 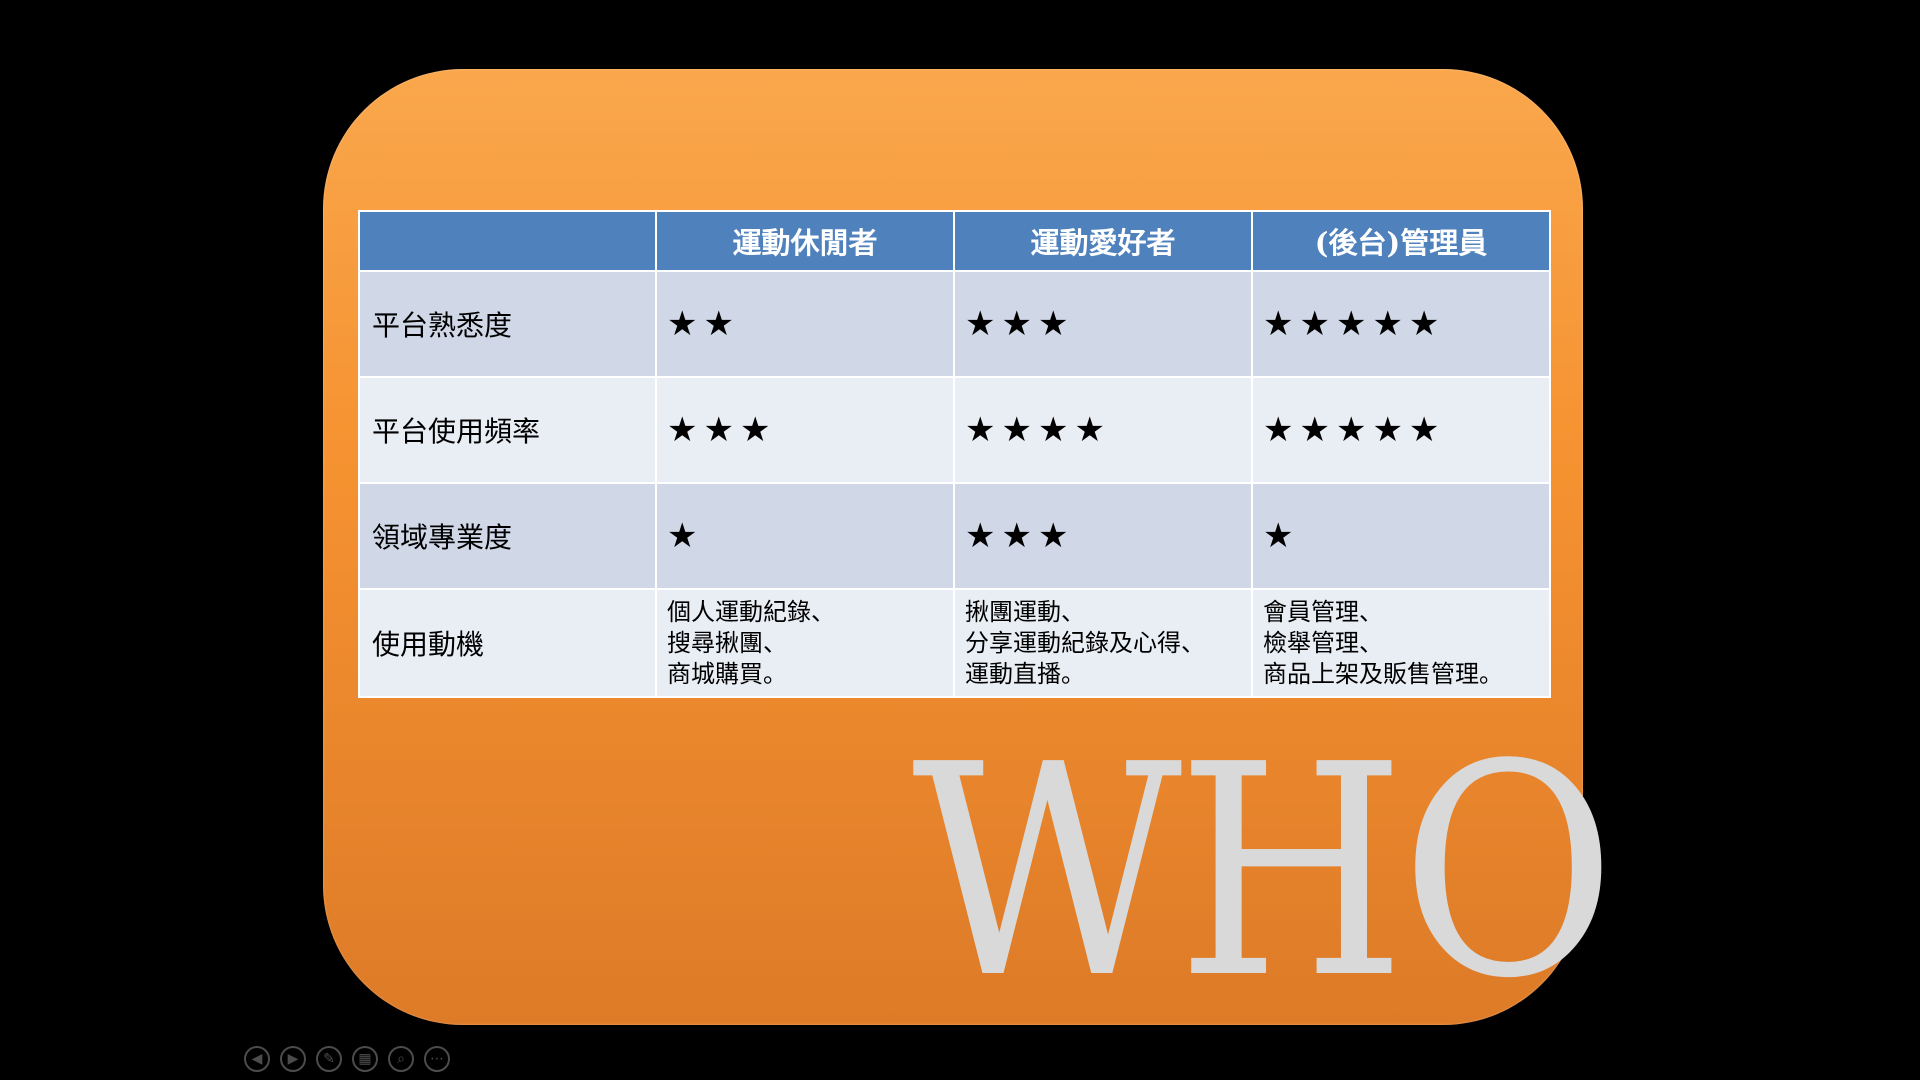 What do you see at coordinates (329, 1059) in the screenshot?
I see `pen-icon: ✎` at bounding box center [329, 1059].